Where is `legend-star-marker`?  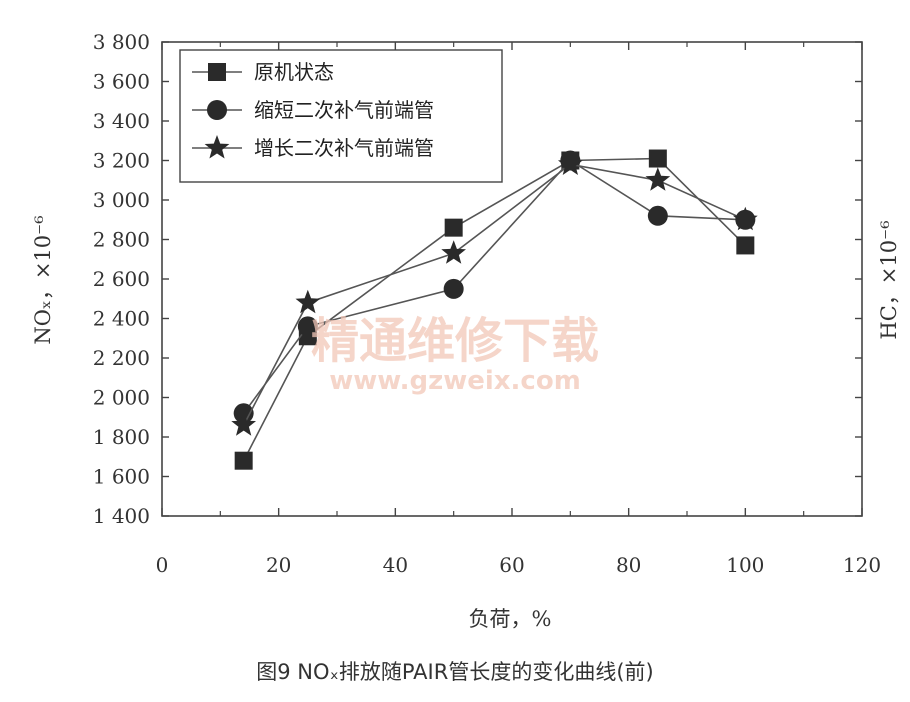
legend-star-marker is located at coordinates (217, 147).